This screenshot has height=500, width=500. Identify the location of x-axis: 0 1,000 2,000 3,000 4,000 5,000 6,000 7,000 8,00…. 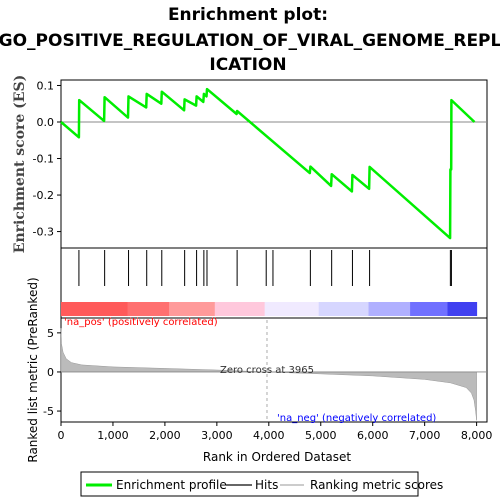
(275, 432).